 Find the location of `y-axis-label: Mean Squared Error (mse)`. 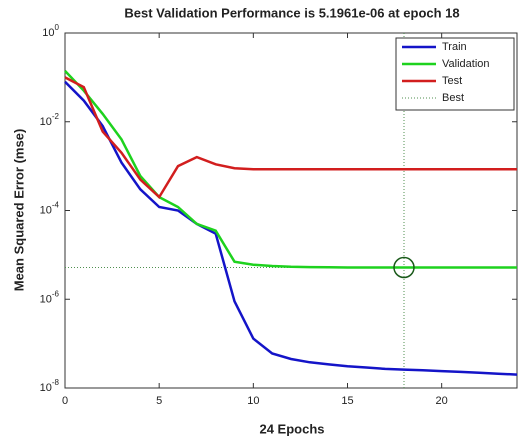

y-axis-label: Mean Squared Error (mse) is located at coordinates (18, 210).